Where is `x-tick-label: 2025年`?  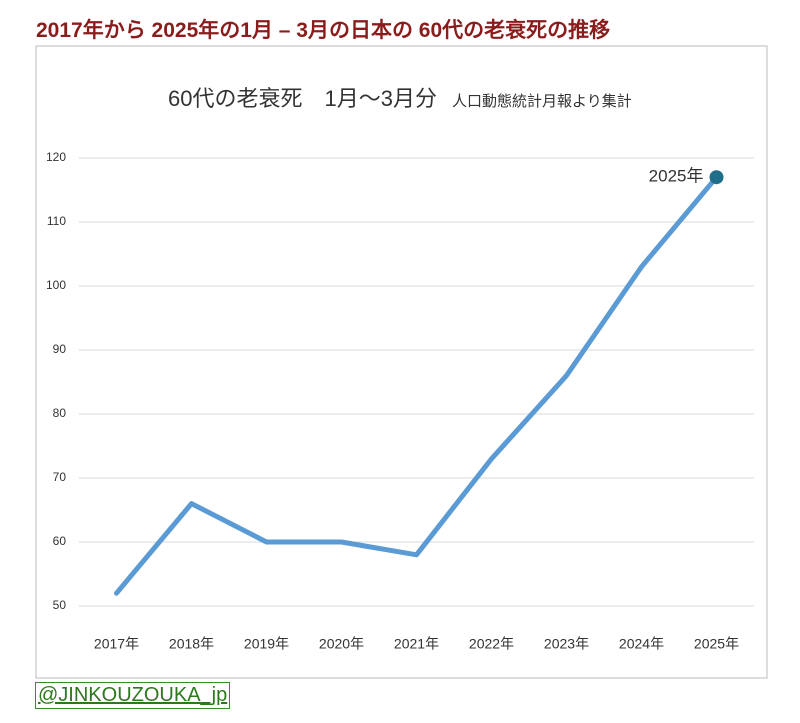 x-tick-label: 2025年 is located at coordinates (716, 644).